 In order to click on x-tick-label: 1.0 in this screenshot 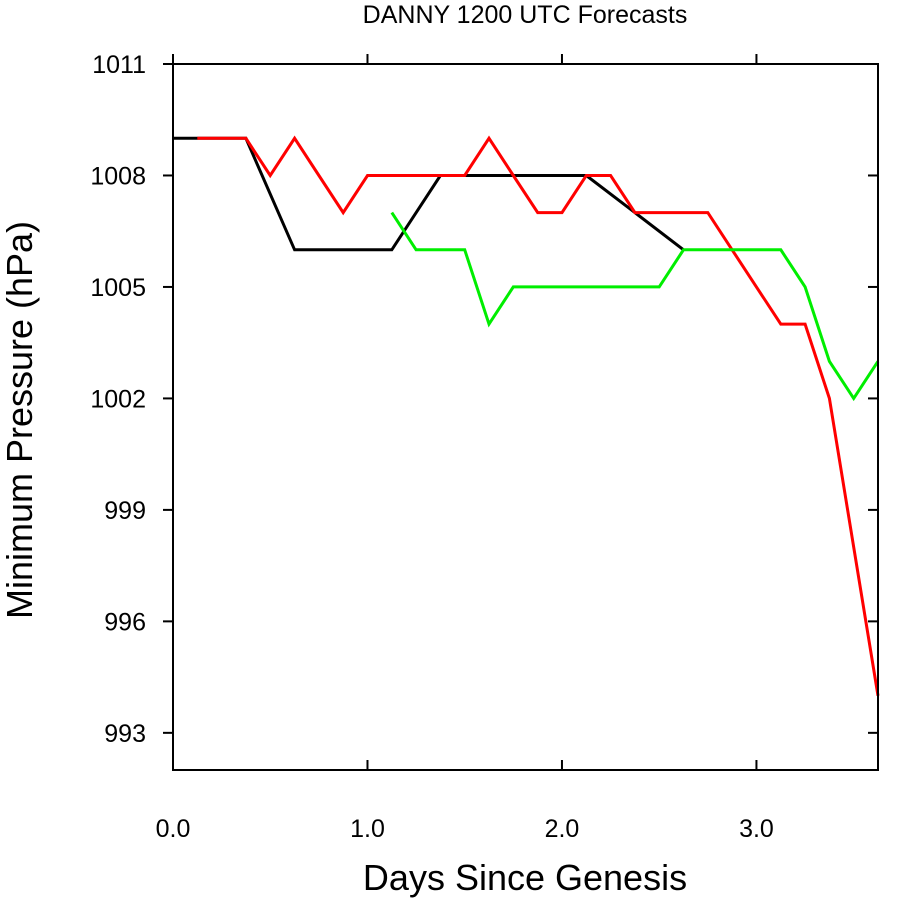, I will do `click(367, 829)`.